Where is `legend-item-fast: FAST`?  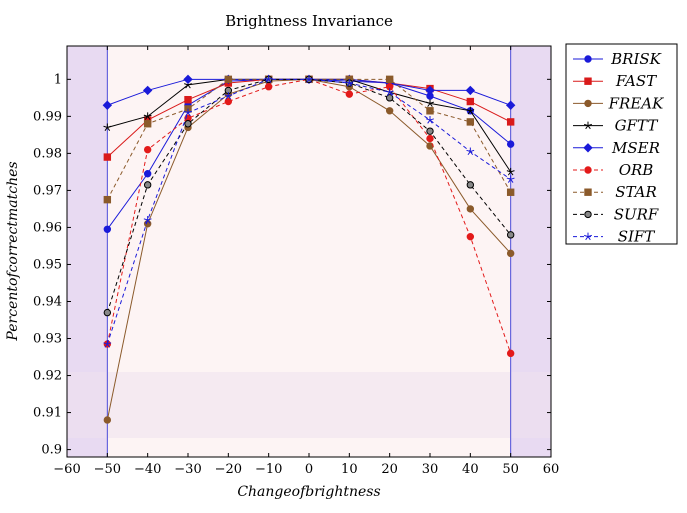 legend-item-fast: FAST is located at coordinates (615, 81).